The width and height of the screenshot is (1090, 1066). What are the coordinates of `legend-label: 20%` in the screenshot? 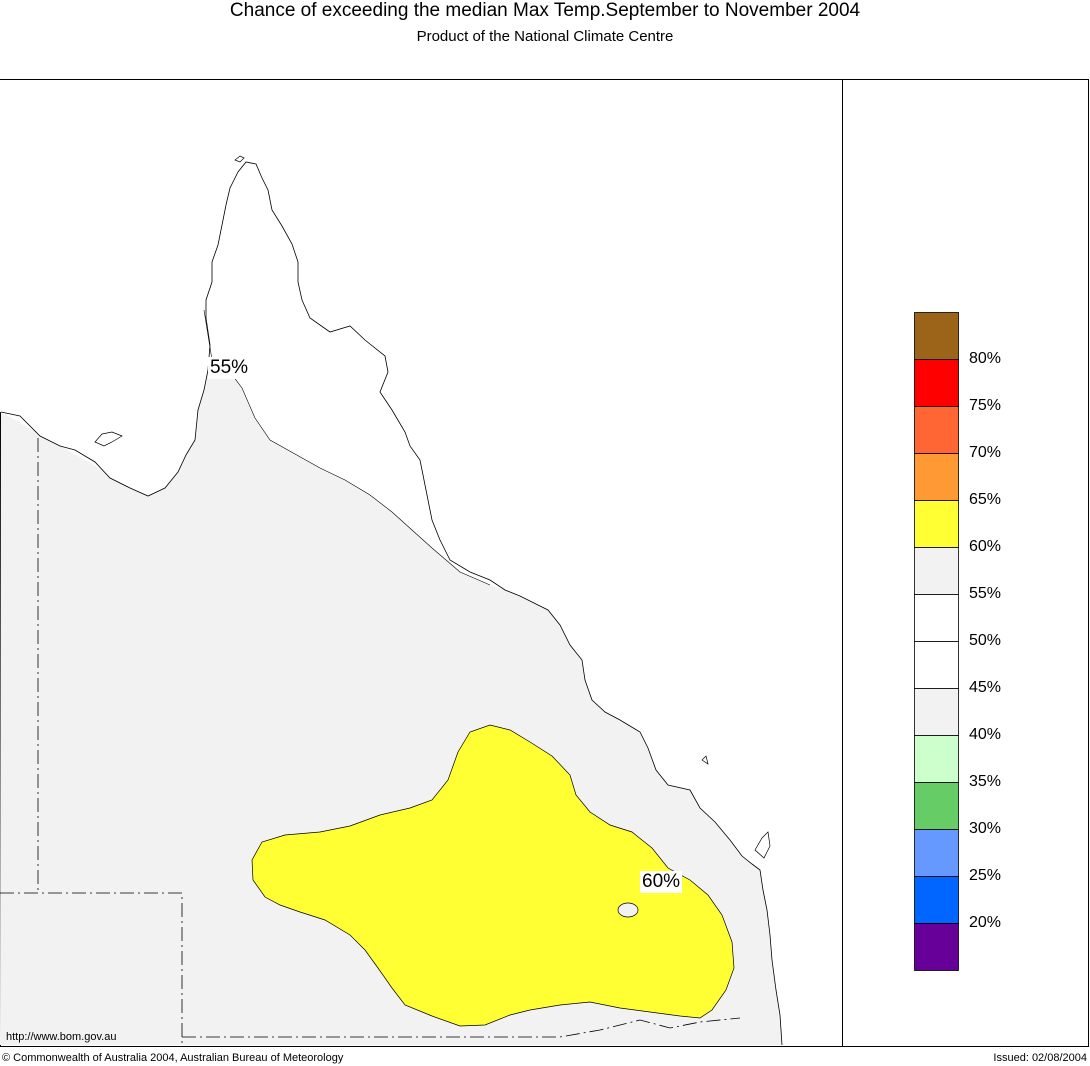 It's located at (985, 922).